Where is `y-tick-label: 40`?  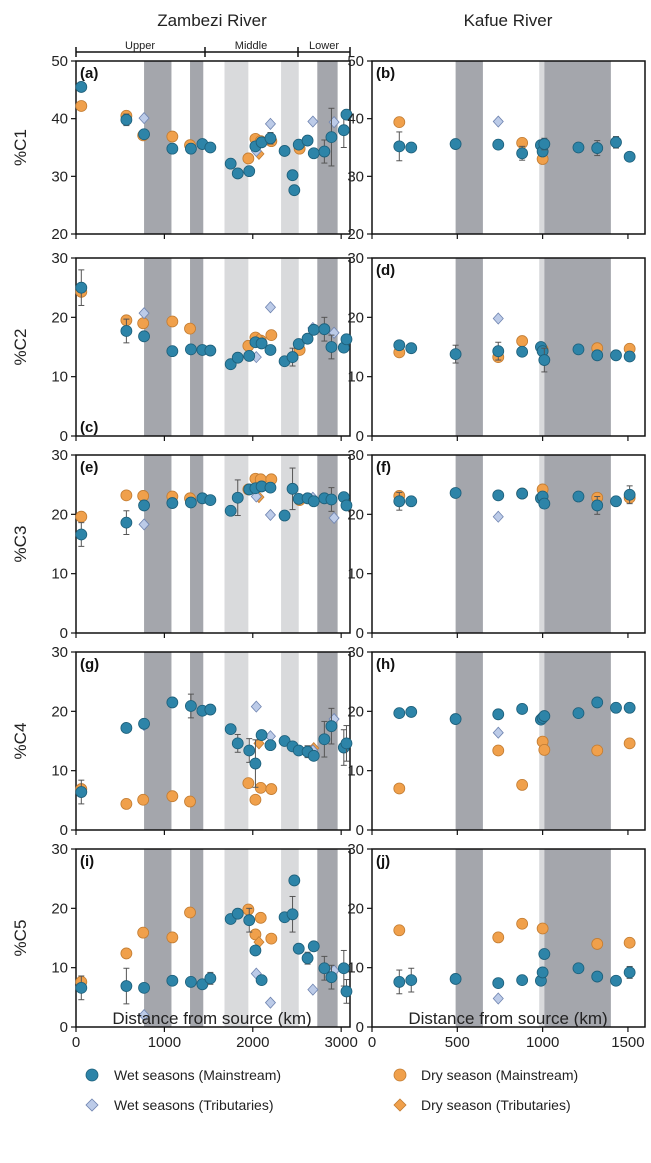 y-tick-label: 40 is located at coordinates (355, 119).